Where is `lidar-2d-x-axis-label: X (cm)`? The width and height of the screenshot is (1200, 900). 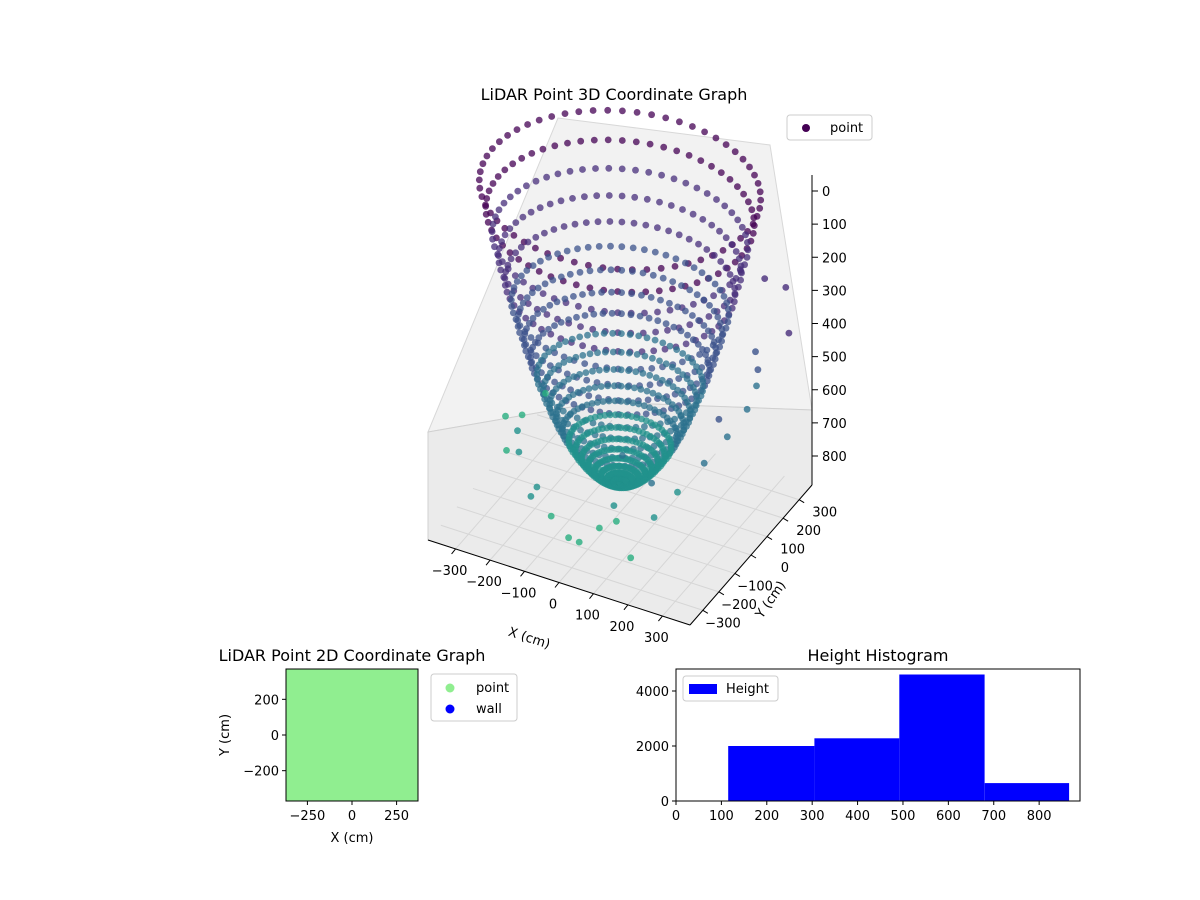 lidar-2d-x-axis-label: X (cm) is located at coordinates (352, 838).